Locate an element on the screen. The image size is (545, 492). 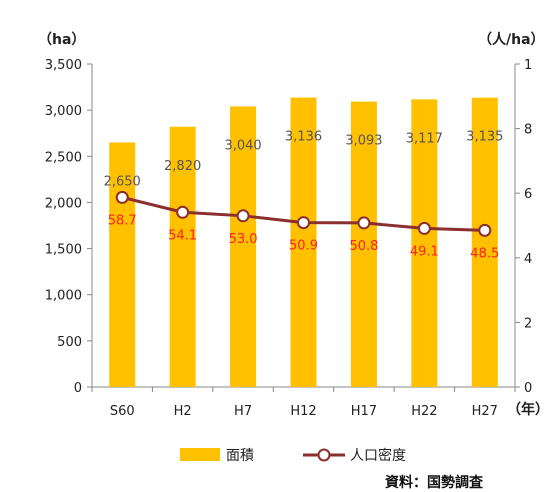
line-data-label: 50.8 is located at coordinates (363, 246).